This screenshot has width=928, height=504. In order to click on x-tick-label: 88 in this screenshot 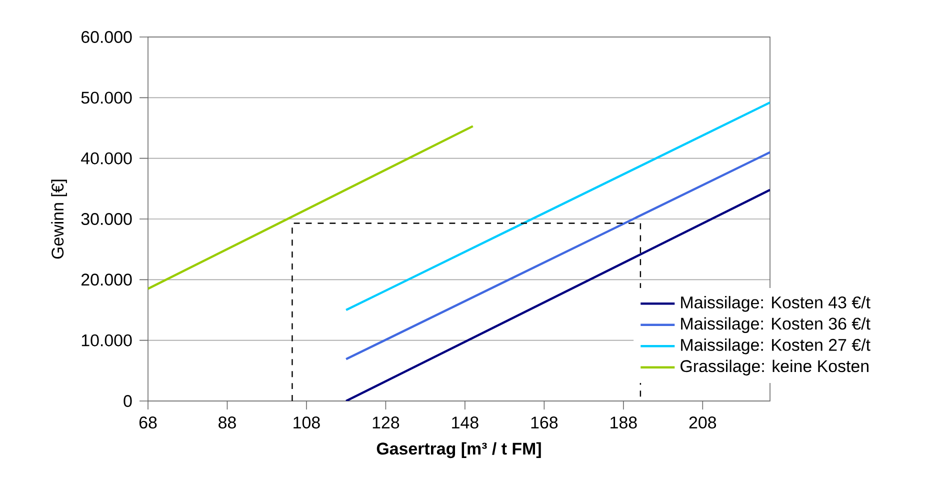, I will do `click(227, 422)`.